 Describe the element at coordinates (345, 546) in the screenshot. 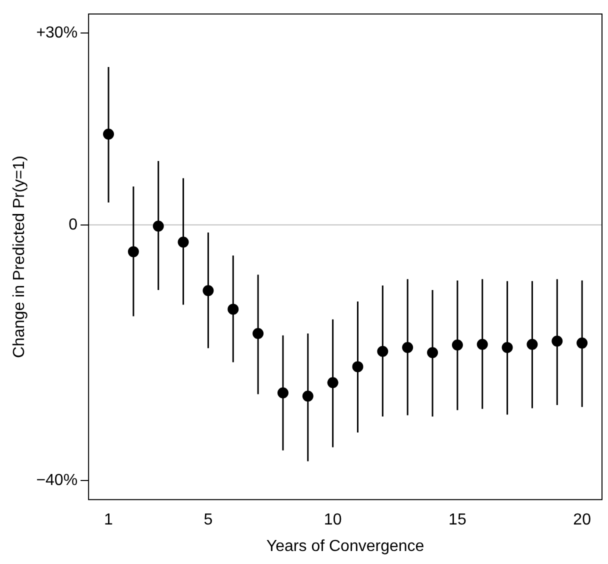

I see `x-axis-title: Years of Convergence` at that location.